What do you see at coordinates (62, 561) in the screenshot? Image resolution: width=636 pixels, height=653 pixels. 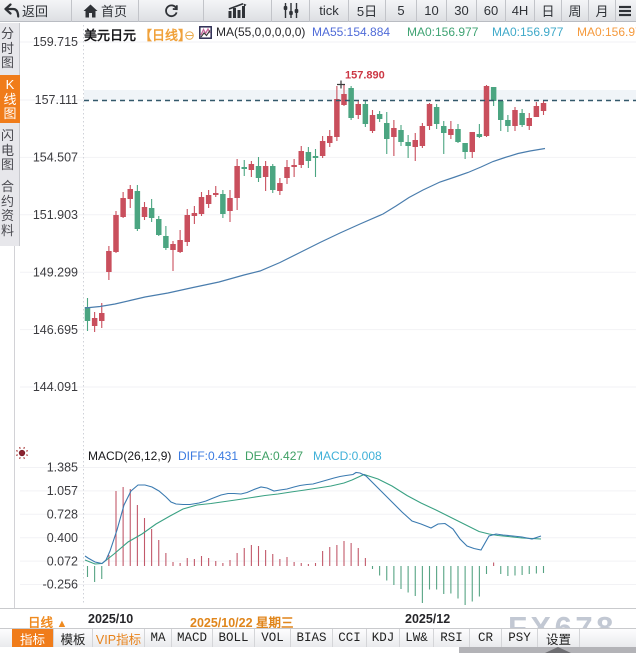 I see `svg-text: 0.072` at bounding box center [62, 561].